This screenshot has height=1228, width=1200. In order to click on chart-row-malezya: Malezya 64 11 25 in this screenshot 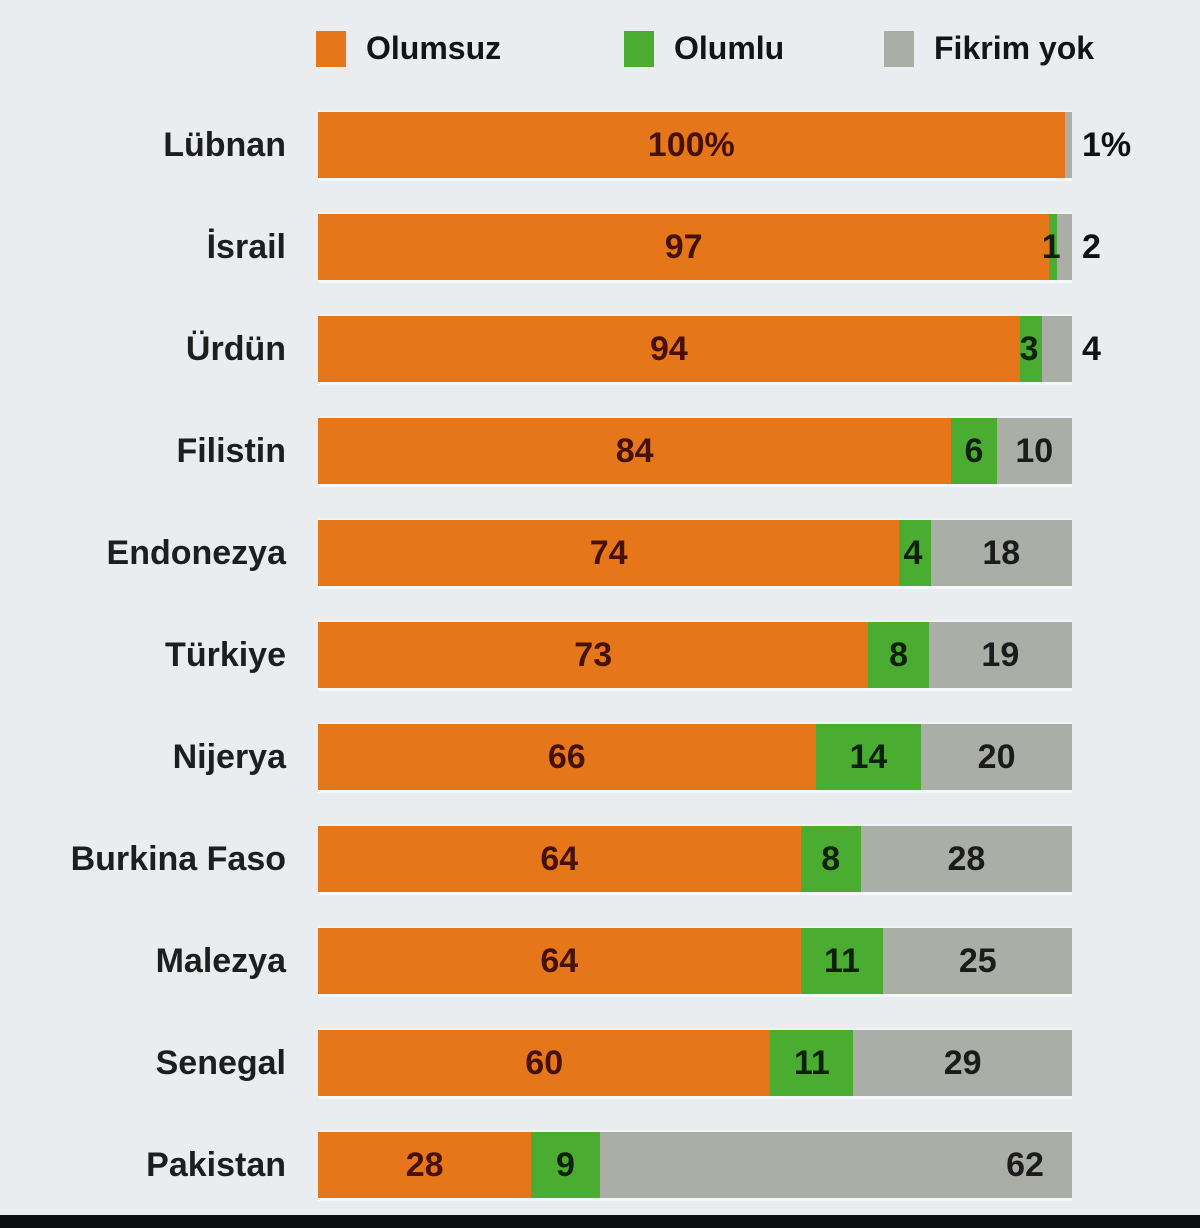, I will do `click(600, 961)`.